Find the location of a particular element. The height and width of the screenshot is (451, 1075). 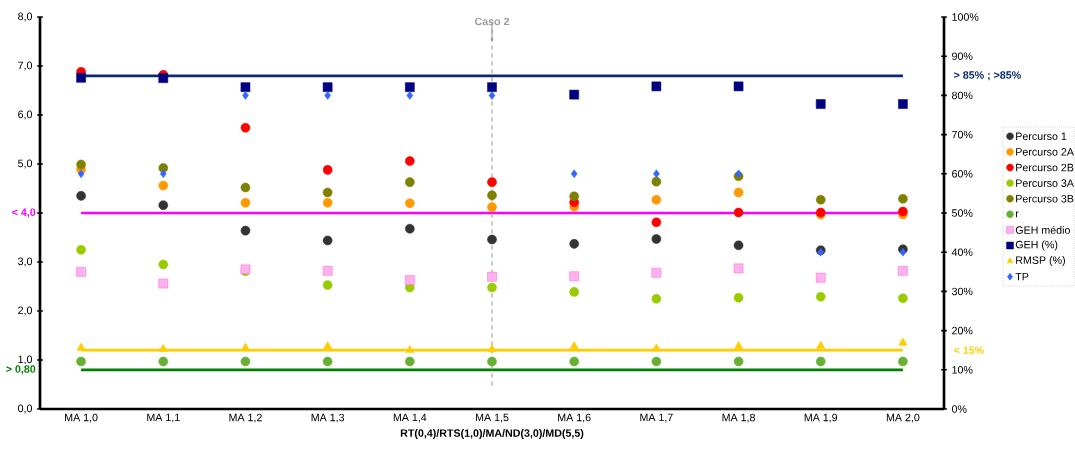

y2-tick-label: 10% is located at coordinates (962, 370).